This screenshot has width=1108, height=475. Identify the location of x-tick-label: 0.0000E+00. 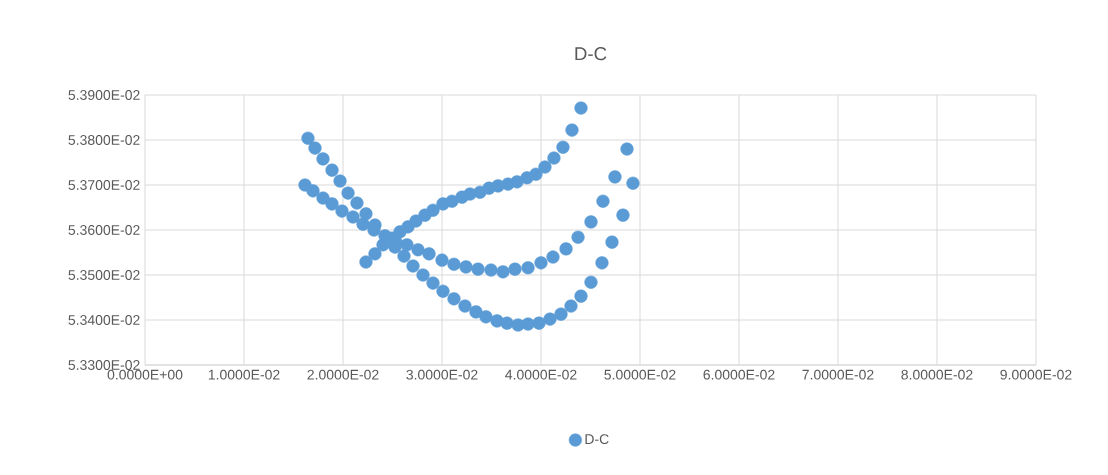
(145, 374).